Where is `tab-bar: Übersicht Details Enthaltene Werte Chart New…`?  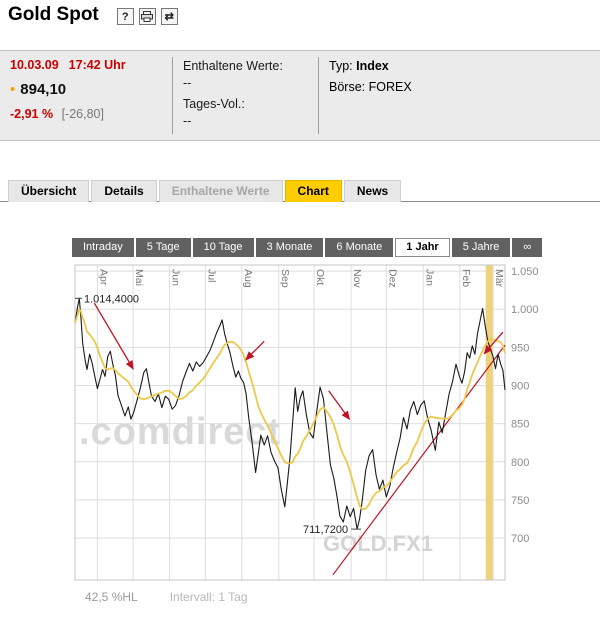 tab-bar: Übersicht Details Enthaltene Werte Chart New… is located at coordinates (205, 191).